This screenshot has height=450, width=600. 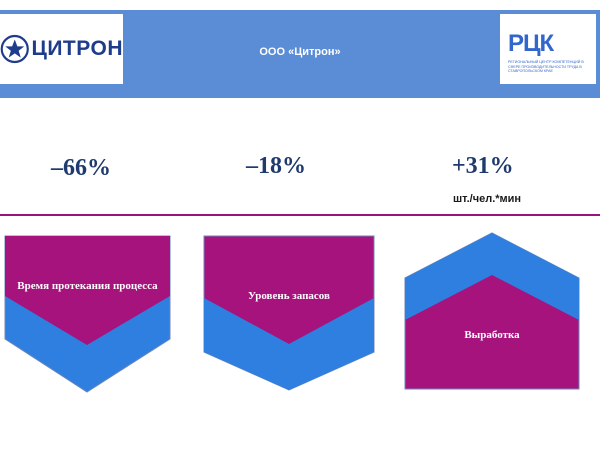 What do you see at coordinates (81, 168) in the screenshot?
I see `metric-process-time: –66%` at bounding box center [81, 168].